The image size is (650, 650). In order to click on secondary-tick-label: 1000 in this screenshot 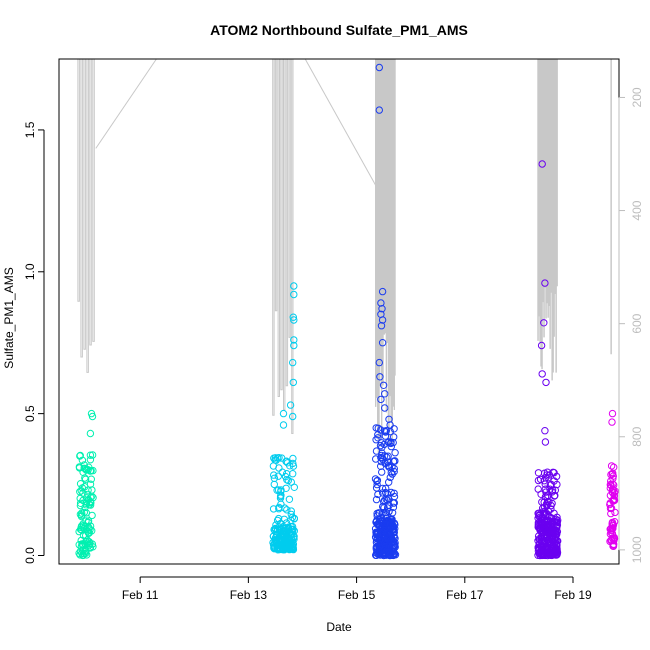, I will do `click(637, 549)`.